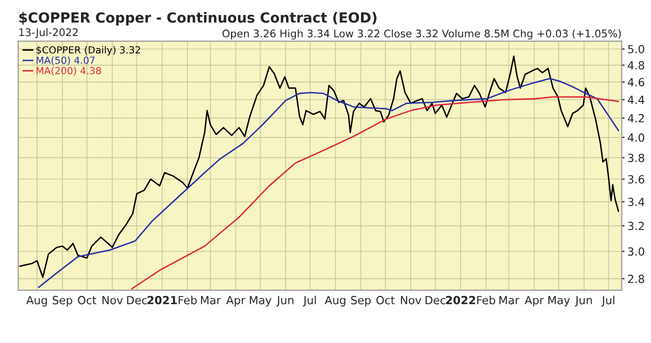  I want to click on y-tick-label: 3.6, so click(636, 179).